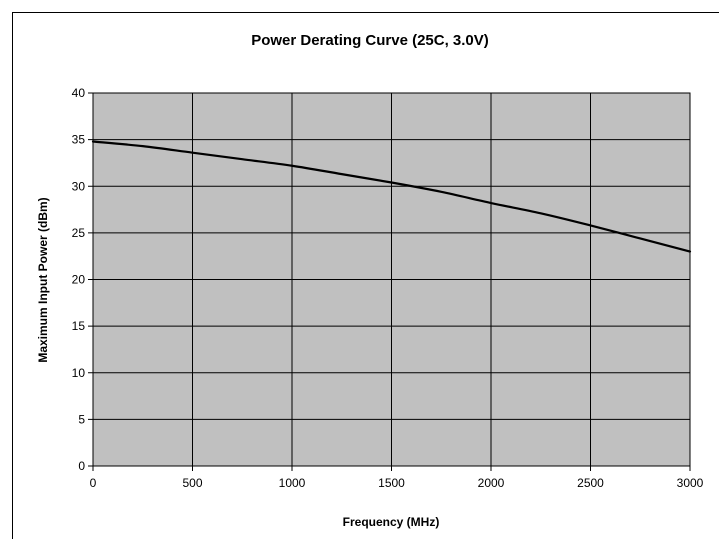 The width and height of the screenshot is (720, 540). What do you see at coordinates (79, 233) in the screenshot?
I see `y-tick-label: 25` at bounding box center [79, 233].